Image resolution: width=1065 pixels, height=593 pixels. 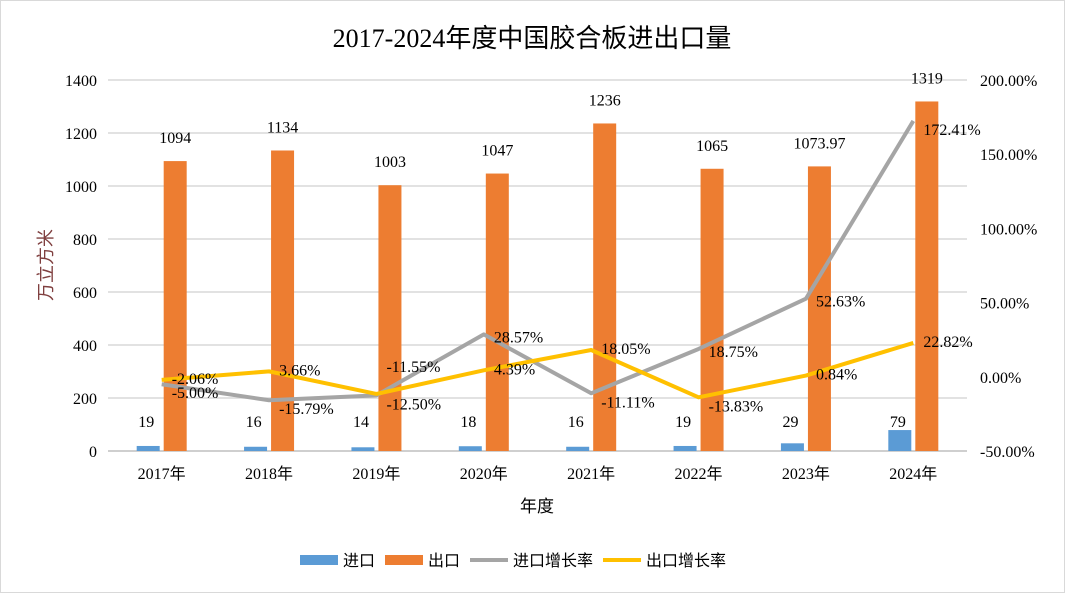 I want to click on import-growth-data-label: 28.57%, so click(x=518, y=337).